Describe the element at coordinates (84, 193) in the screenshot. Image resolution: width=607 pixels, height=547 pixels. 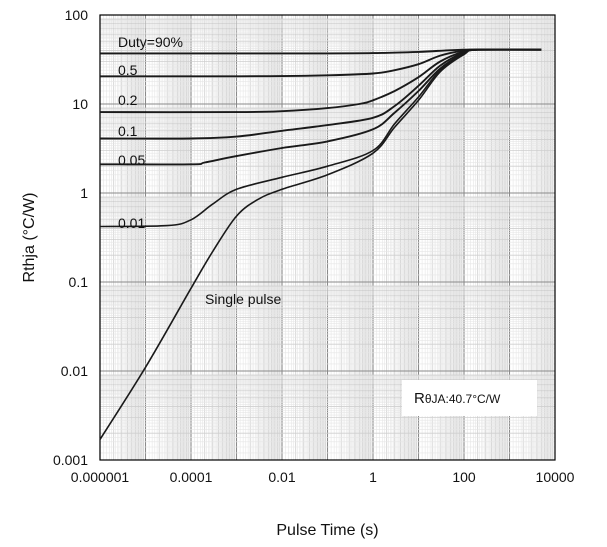
I see `y-tick-label: 1` at that location.